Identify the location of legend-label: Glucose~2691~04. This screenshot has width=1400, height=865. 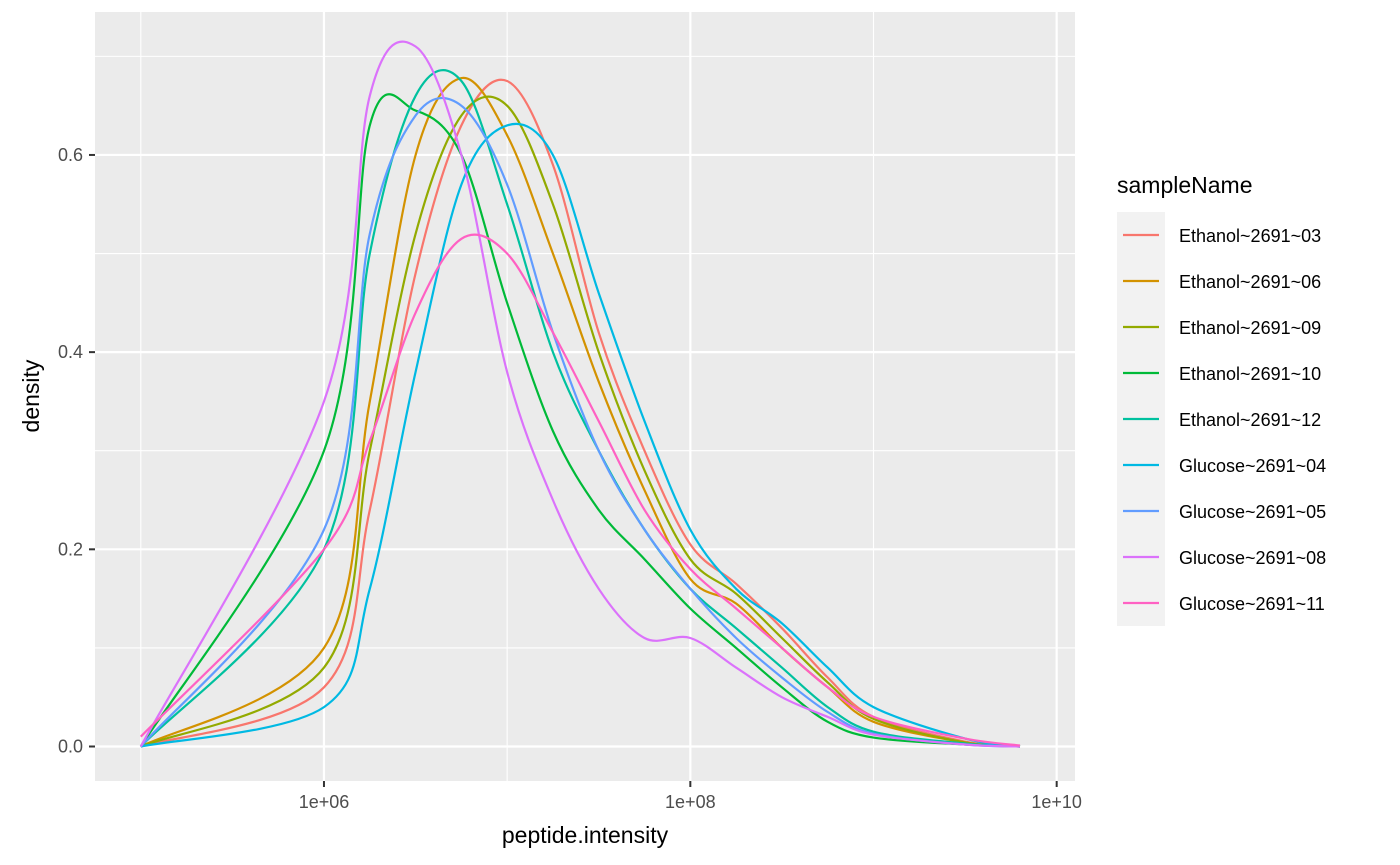
(1252, 466).